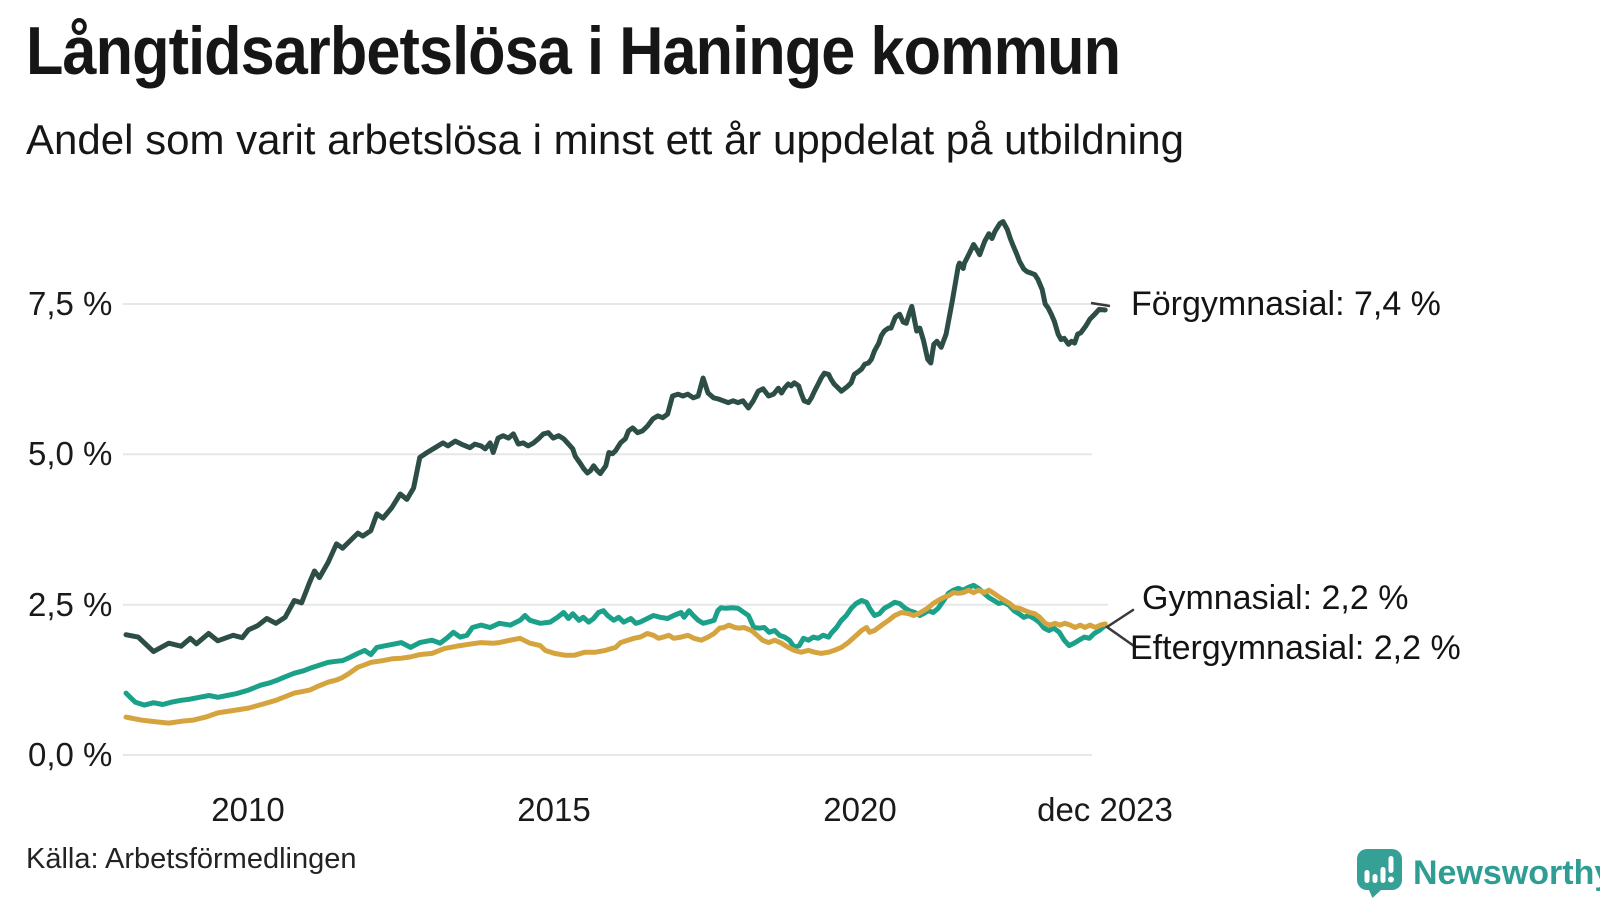 The width and height of the screenshot is (1600, 900). What do you see at coordinates (860, 809) in the screenshot?
I see `x-axis-label-2020: 2020` at bounding box center [860, 809].